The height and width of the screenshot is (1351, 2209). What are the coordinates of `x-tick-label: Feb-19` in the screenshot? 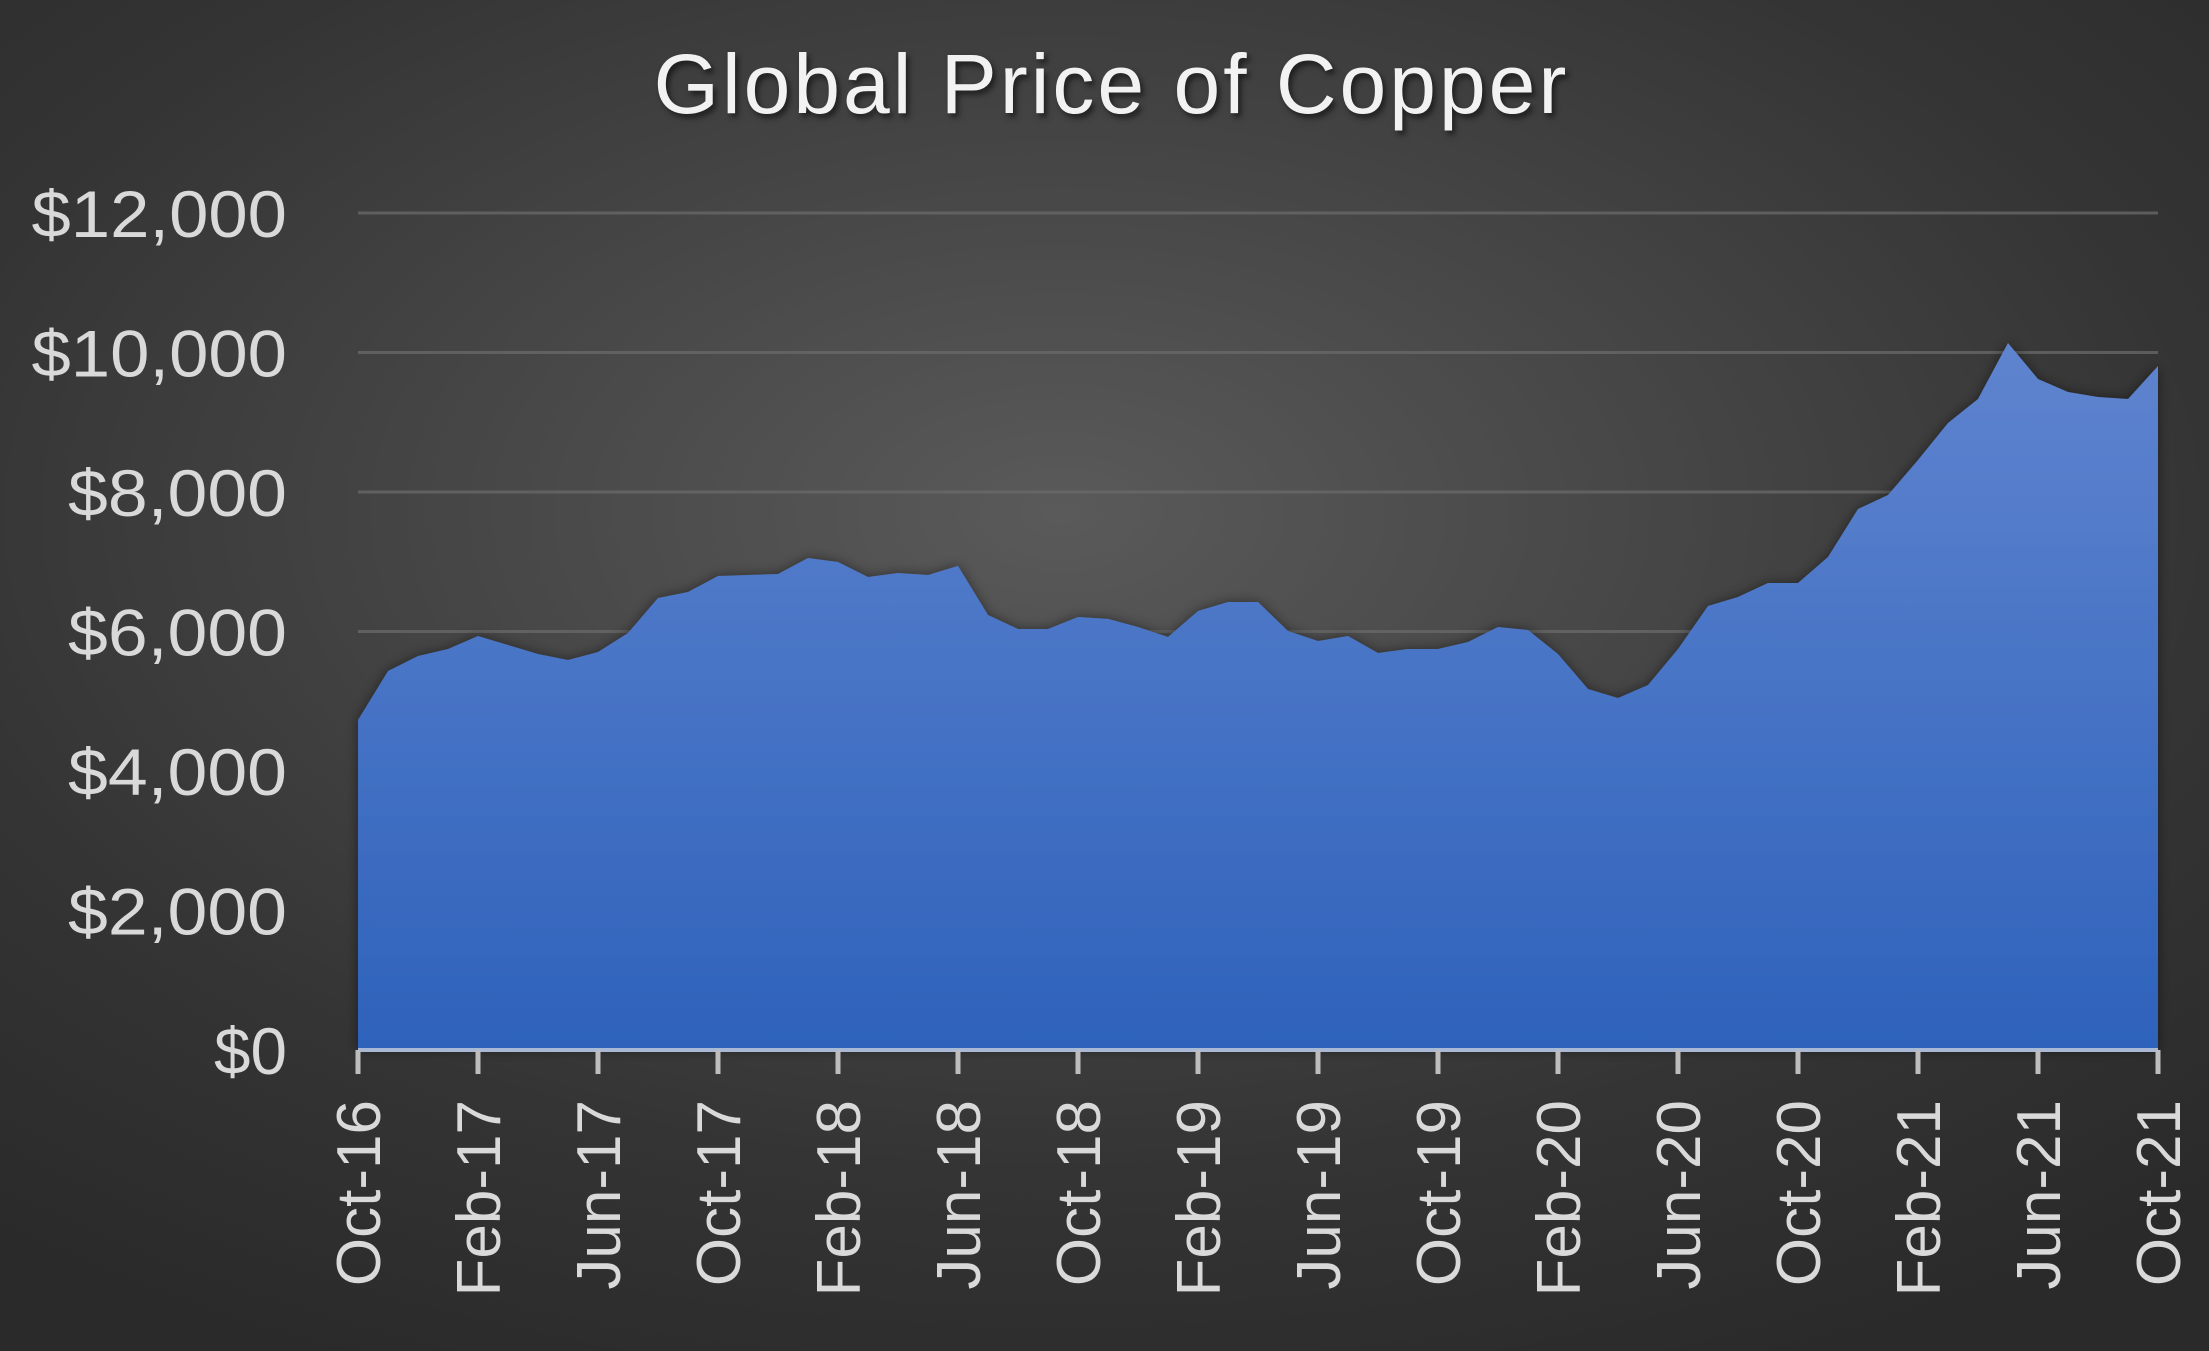 It's located at (1199, 1198).